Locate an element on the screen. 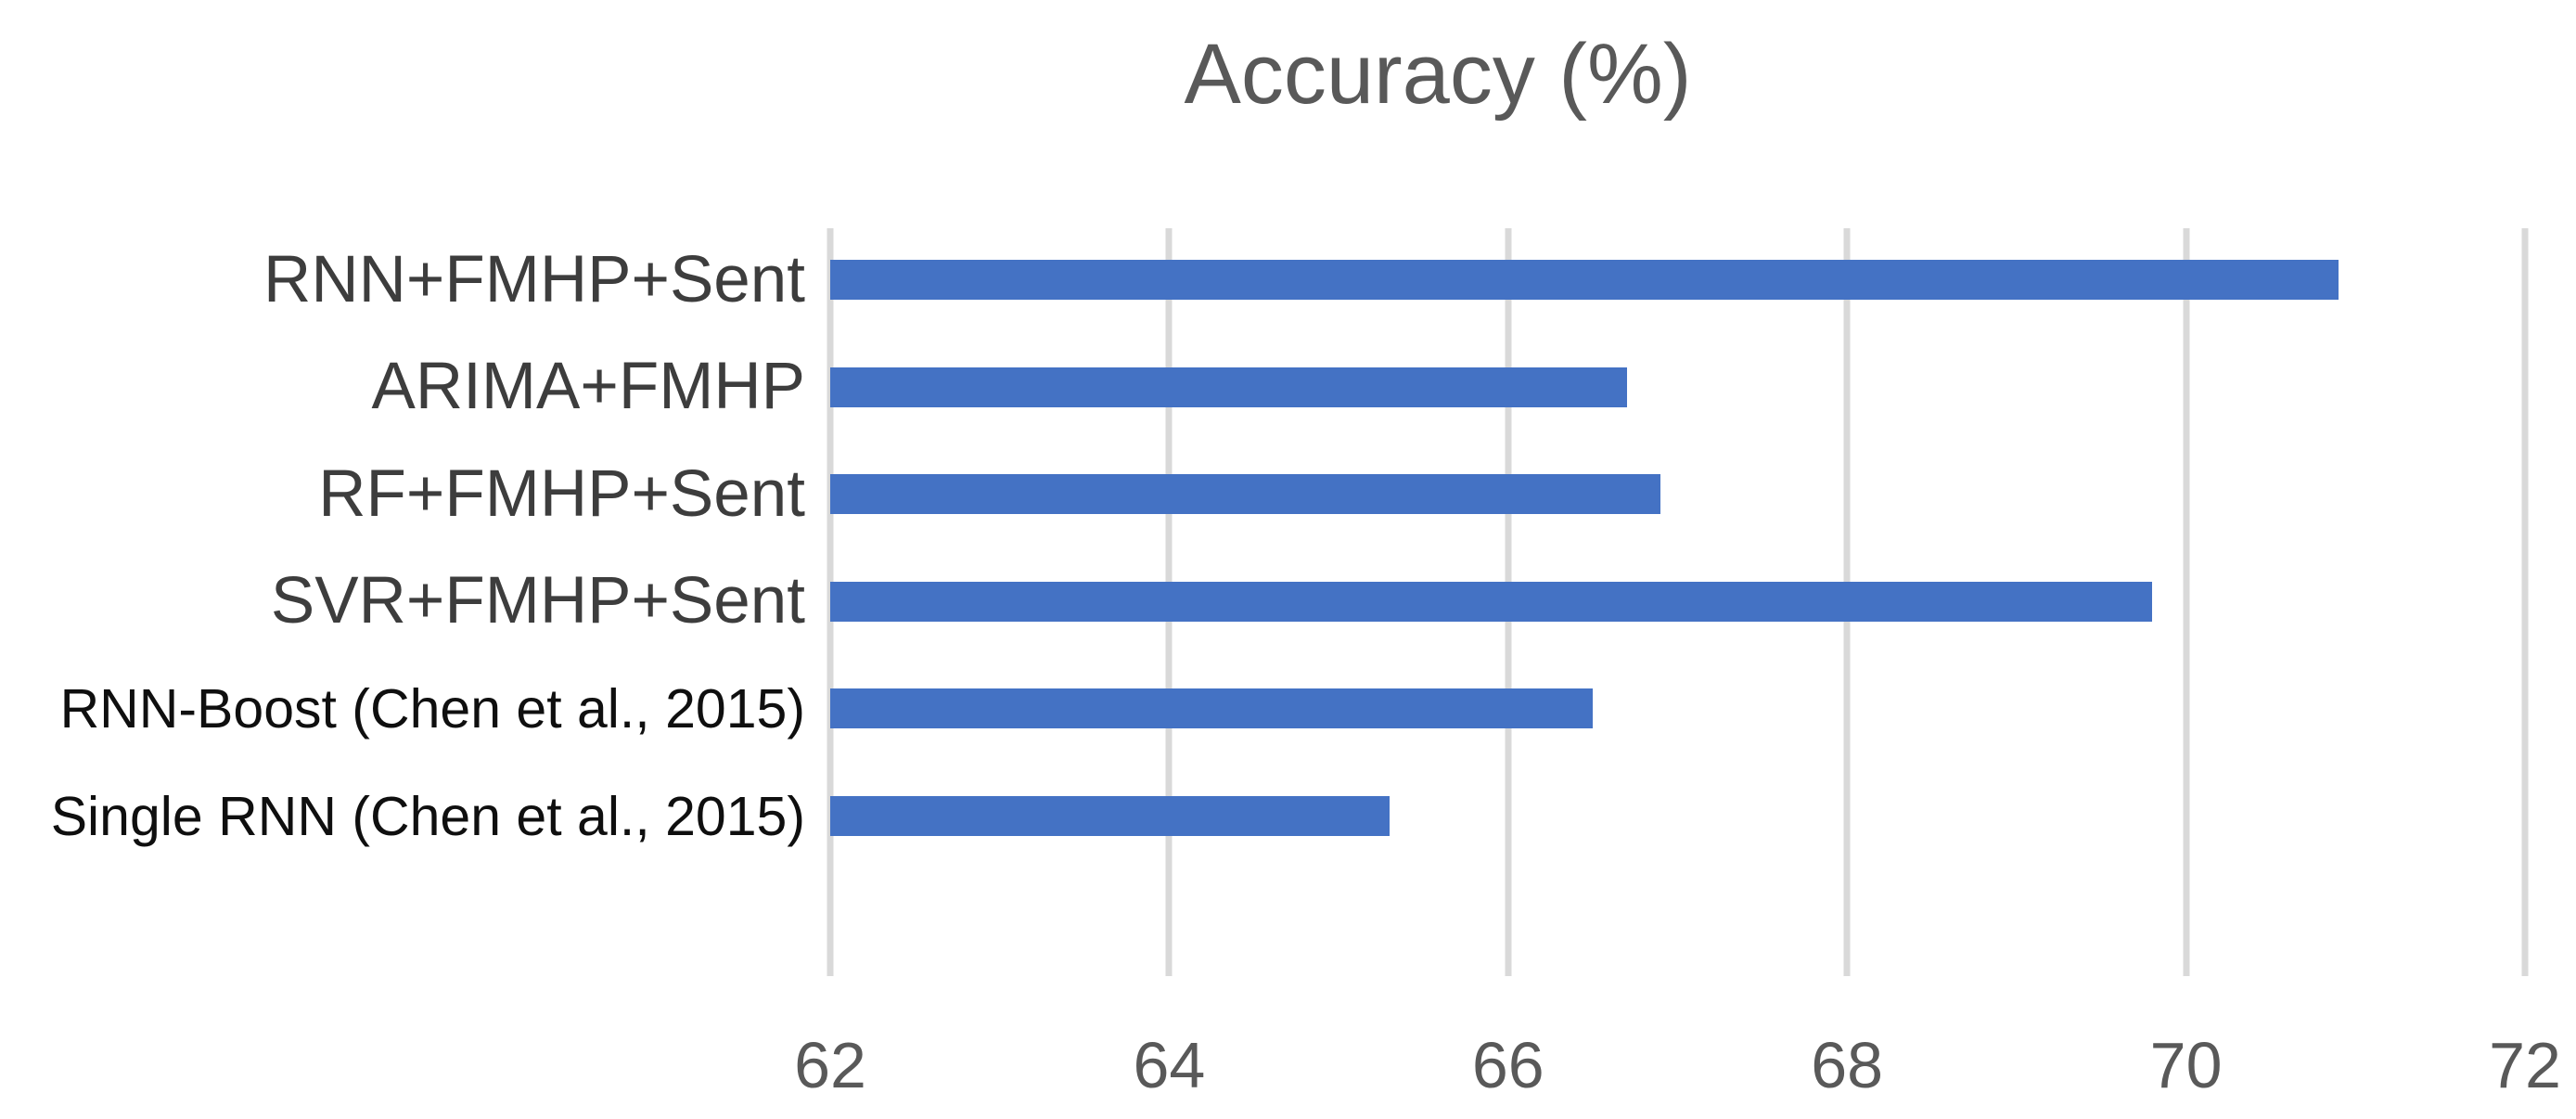 The width and height of the screenshot is (2576, 1119). category-label: RF+FMHP+Sent is located at coordinates (561, 494).